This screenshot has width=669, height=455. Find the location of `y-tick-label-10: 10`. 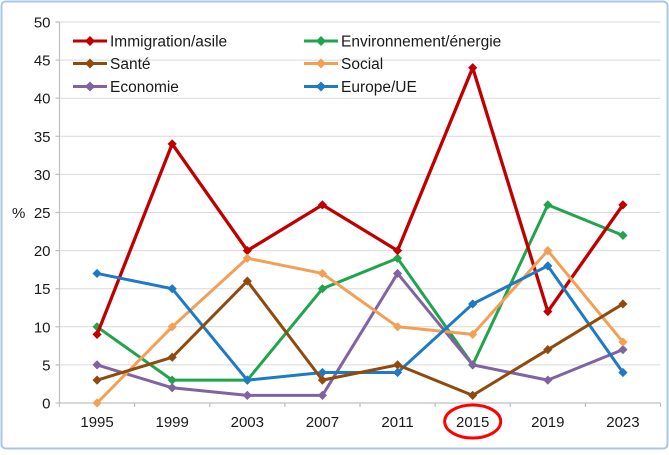

y-tick-label-10: 10 is located at coordinates (42, 327).